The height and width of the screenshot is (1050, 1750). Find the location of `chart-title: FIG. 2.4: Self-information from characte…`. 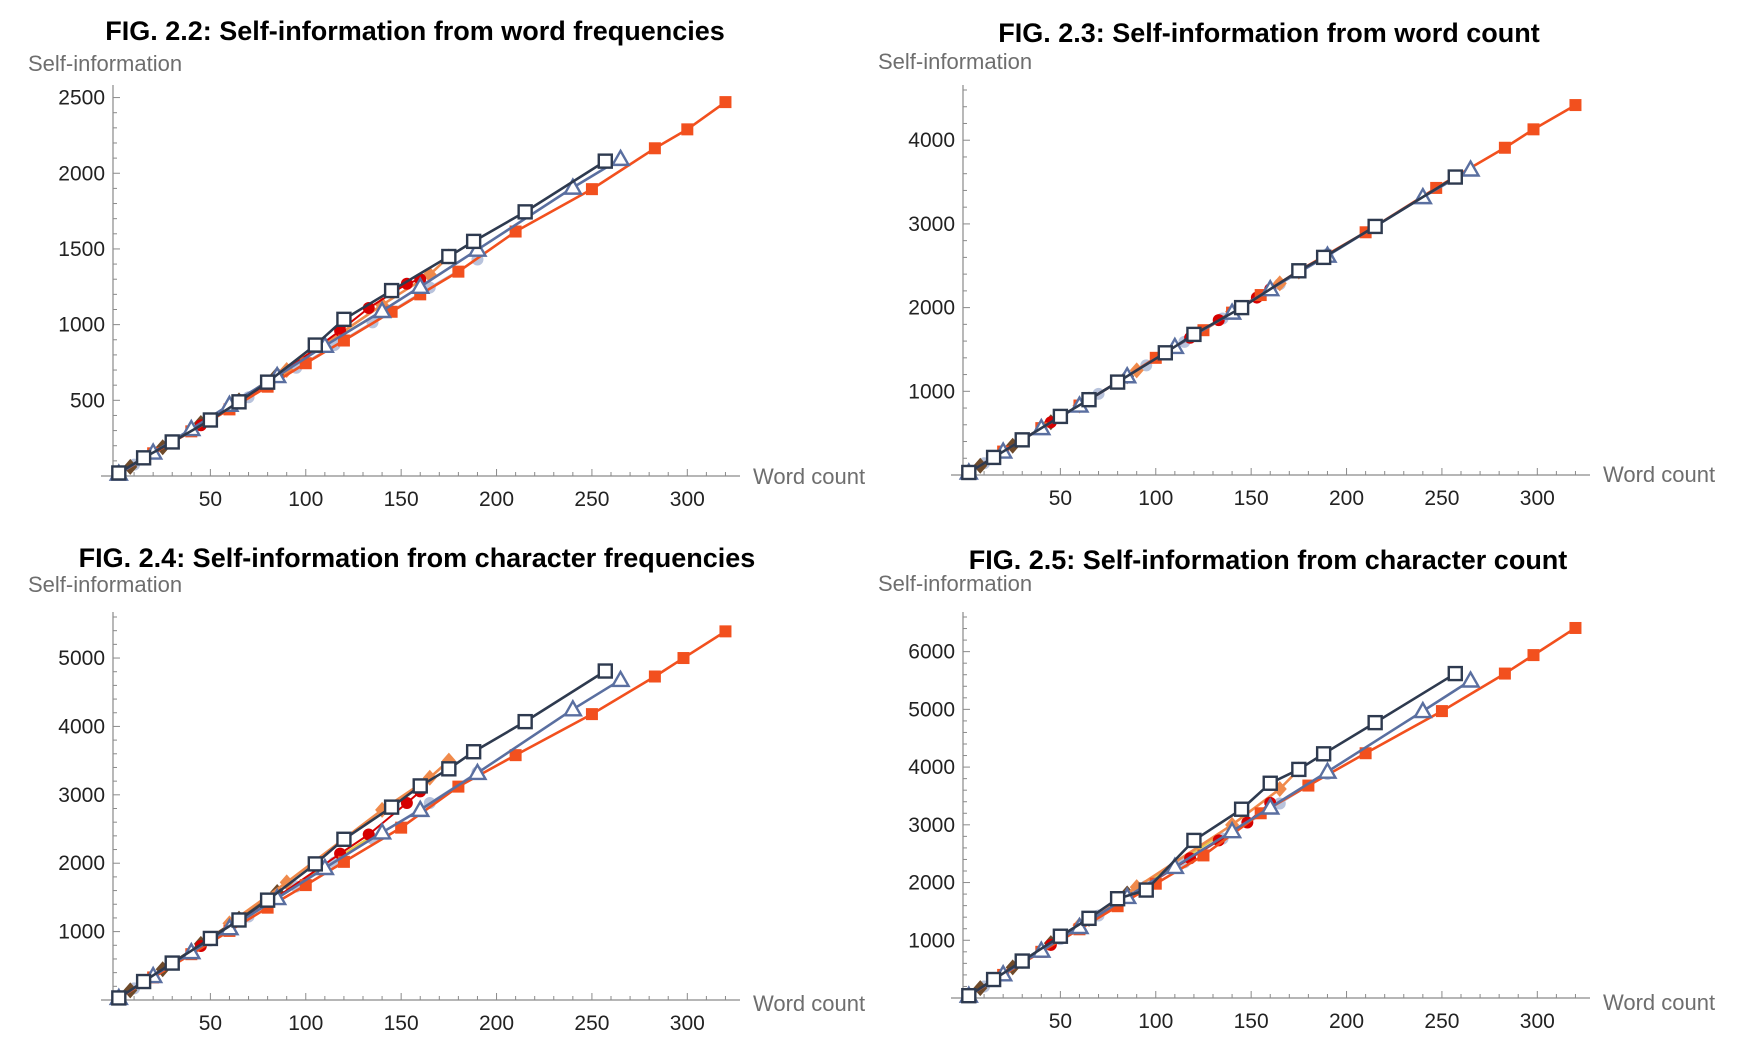

chart-title: FIG. 2.4: Self-information from characte… is located at coordinates (417, 558).